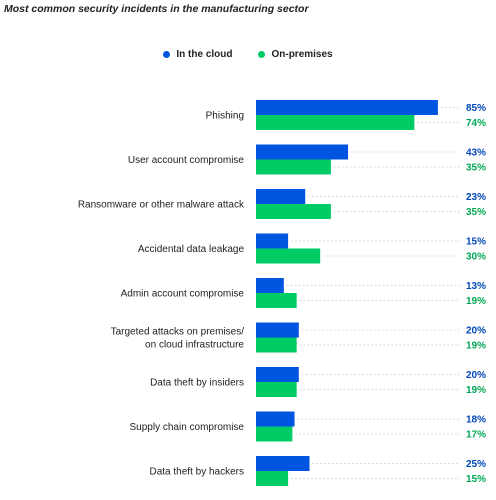 The image size is (496, 500). What do you see at coordinates (476, 479) in the screenshot?
I see `value-label-onprem: 15%` at bounding box center [476, 479].